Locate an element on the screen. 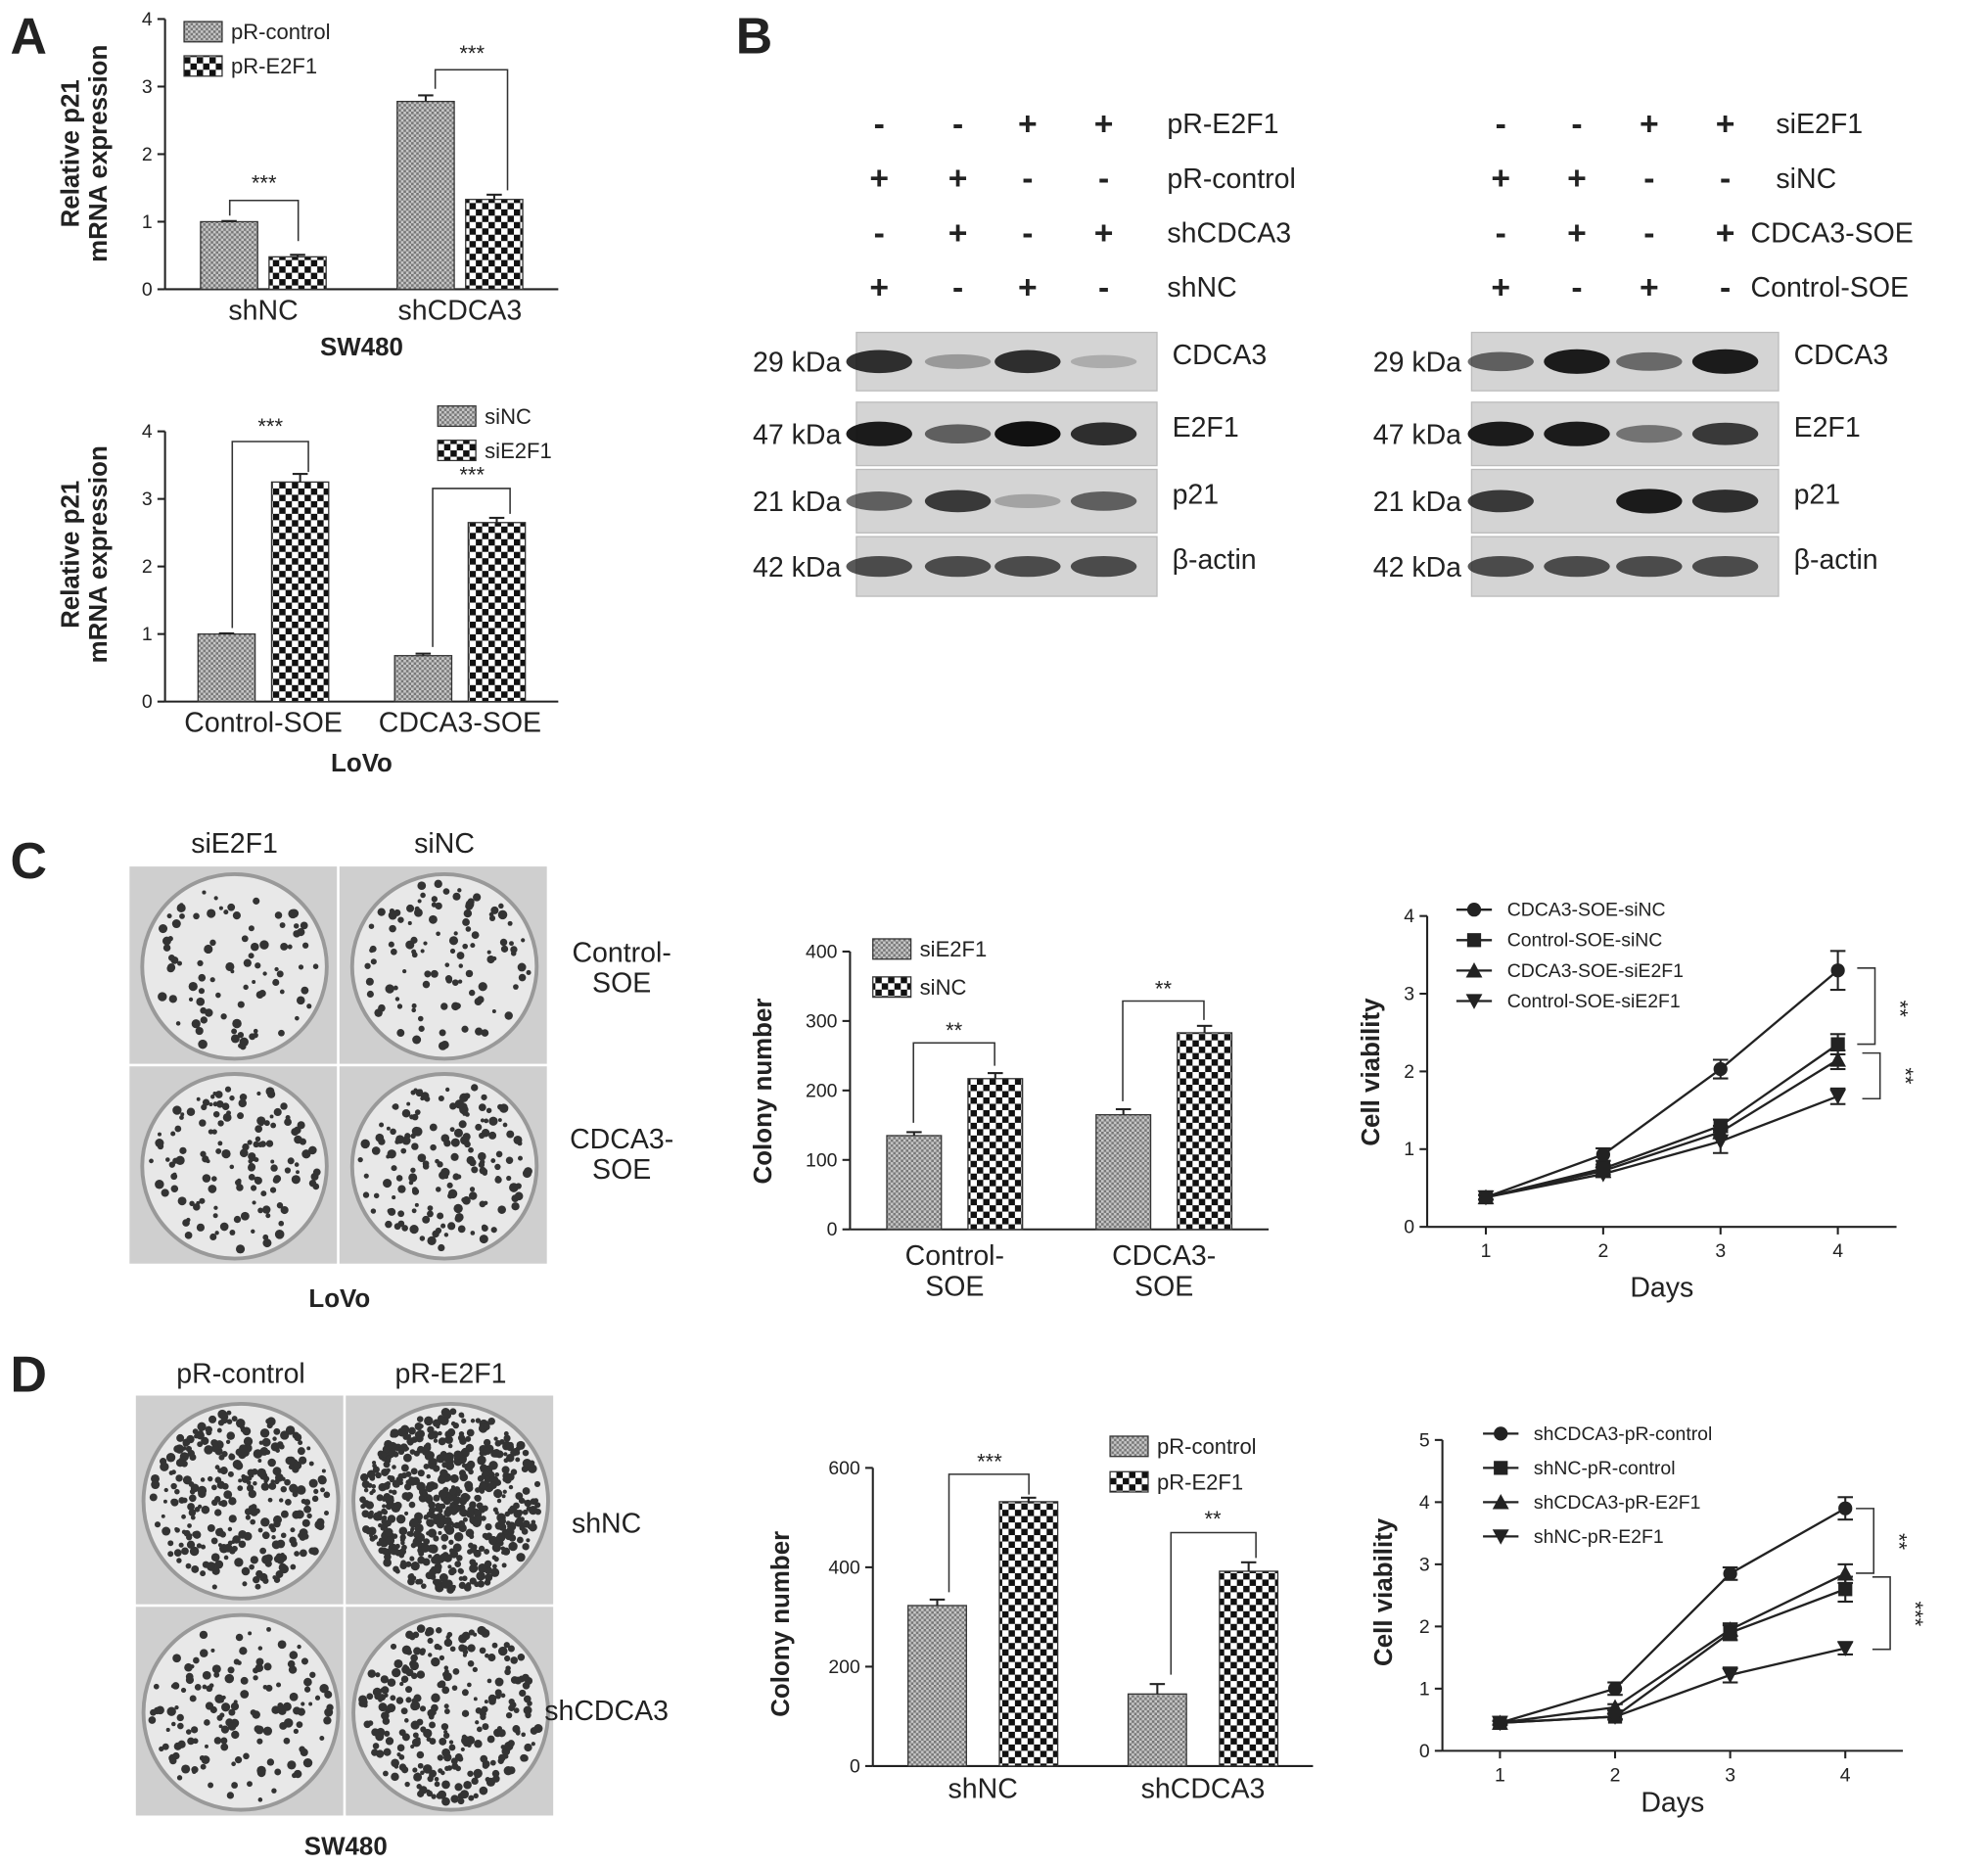 Image resolution: width=1988 pixels, height=1865 pixels. blot-band is located at coordinates (1103, 361).